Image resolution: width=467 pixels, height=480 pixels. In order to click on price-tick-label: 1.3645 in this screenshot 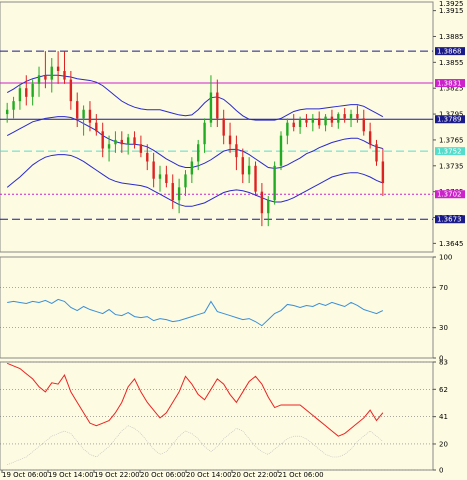, I will do `click(451, 244)`.